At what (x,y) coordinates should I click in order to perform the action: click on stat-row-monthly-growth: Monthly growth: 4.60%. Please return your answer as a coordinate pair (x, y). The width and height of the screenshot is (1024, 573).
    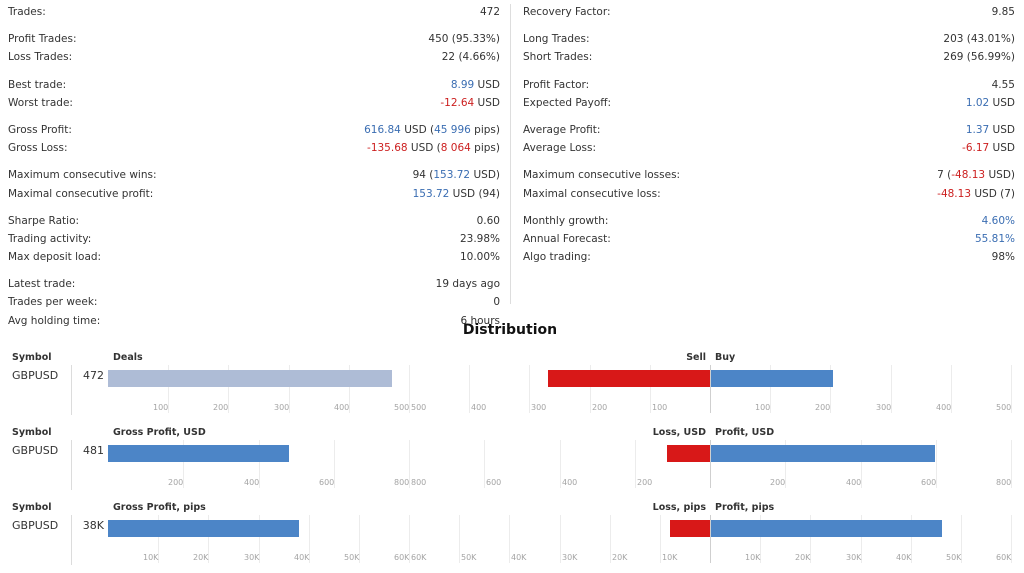
    Looking at the image, I should click on (769, 219).